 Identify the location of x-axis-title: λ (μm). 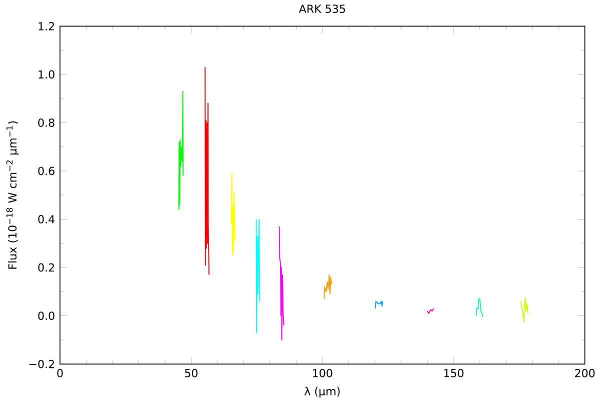
(322, 392).